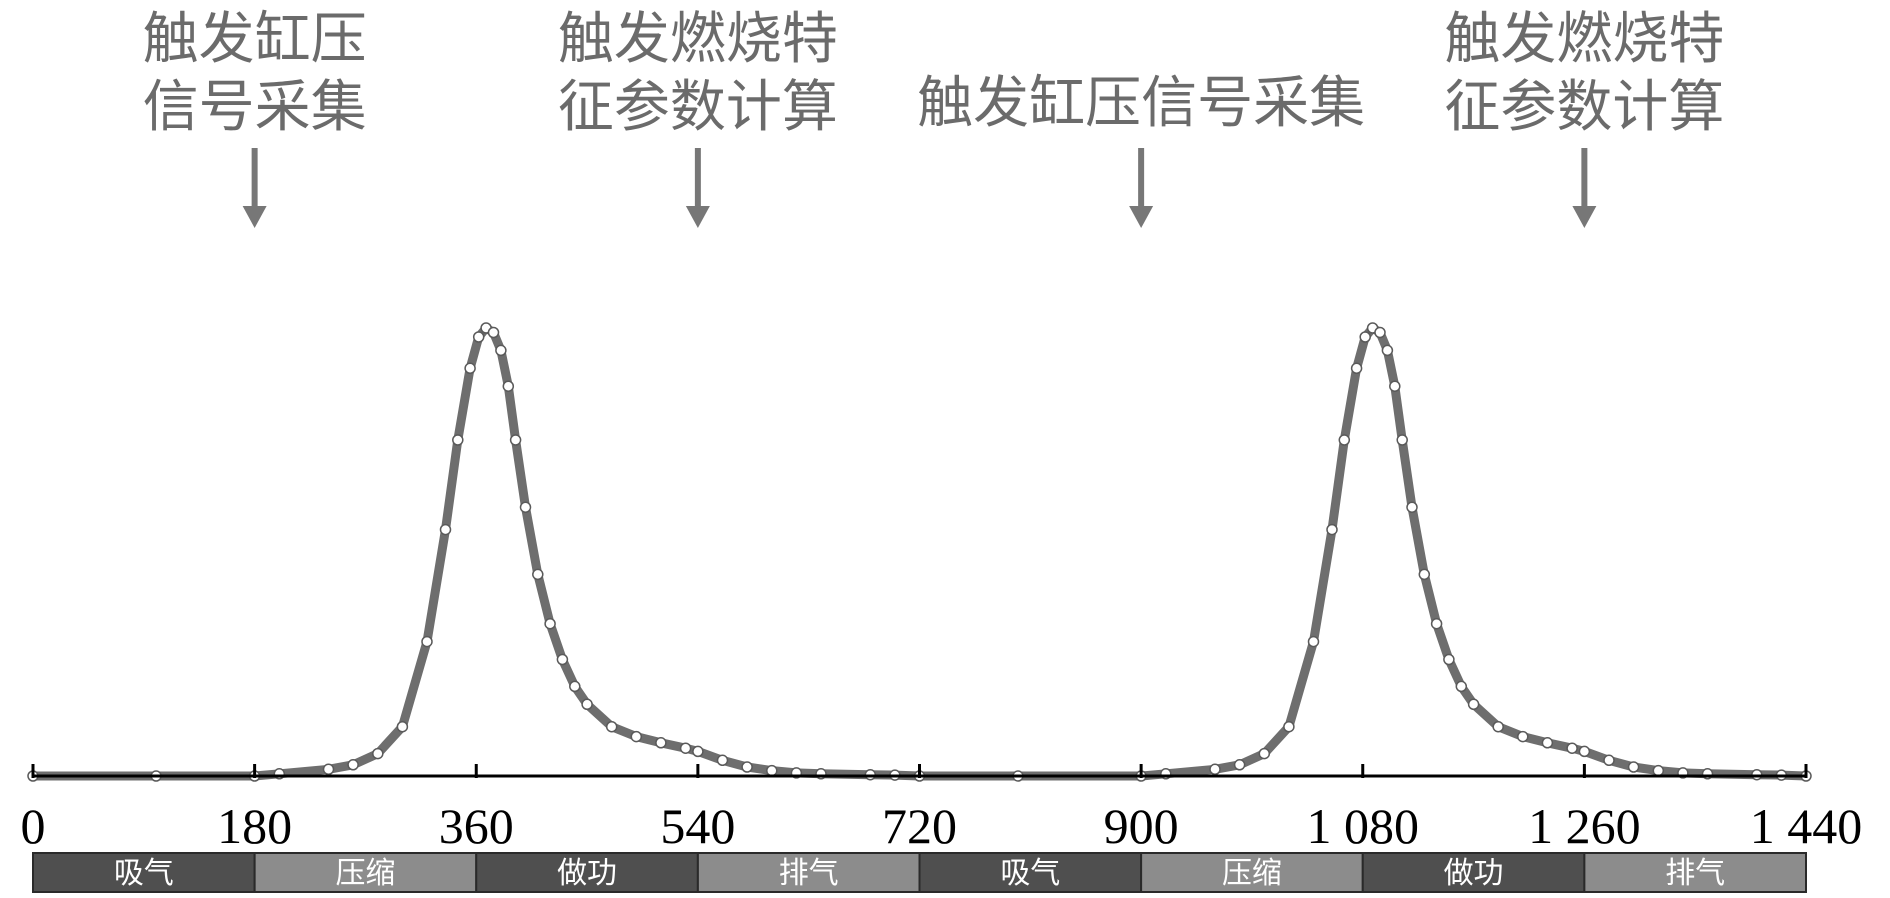  What do you see at coordinates (255, 107) in the screenshot?
I see `annotation-text: 信号采集` at bounding box center [255, 107].